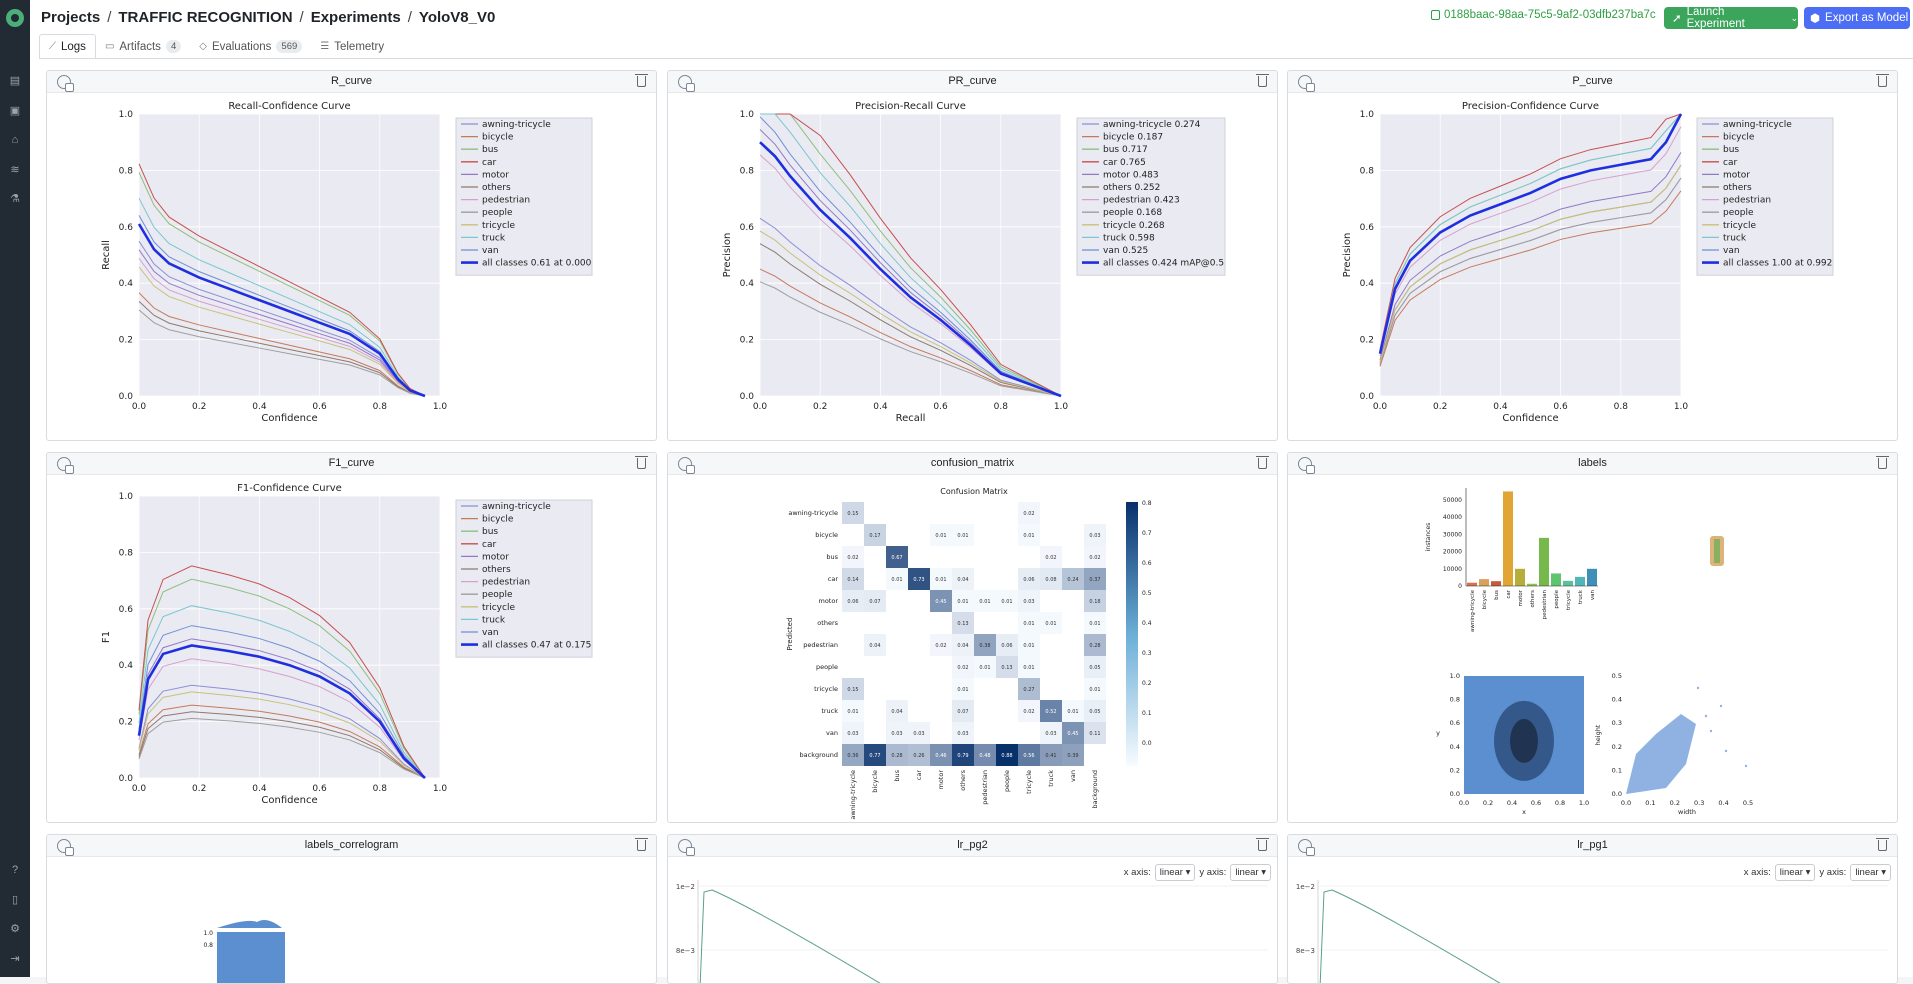  I want to click on cell-value: 0.06, so click(1028, 580).